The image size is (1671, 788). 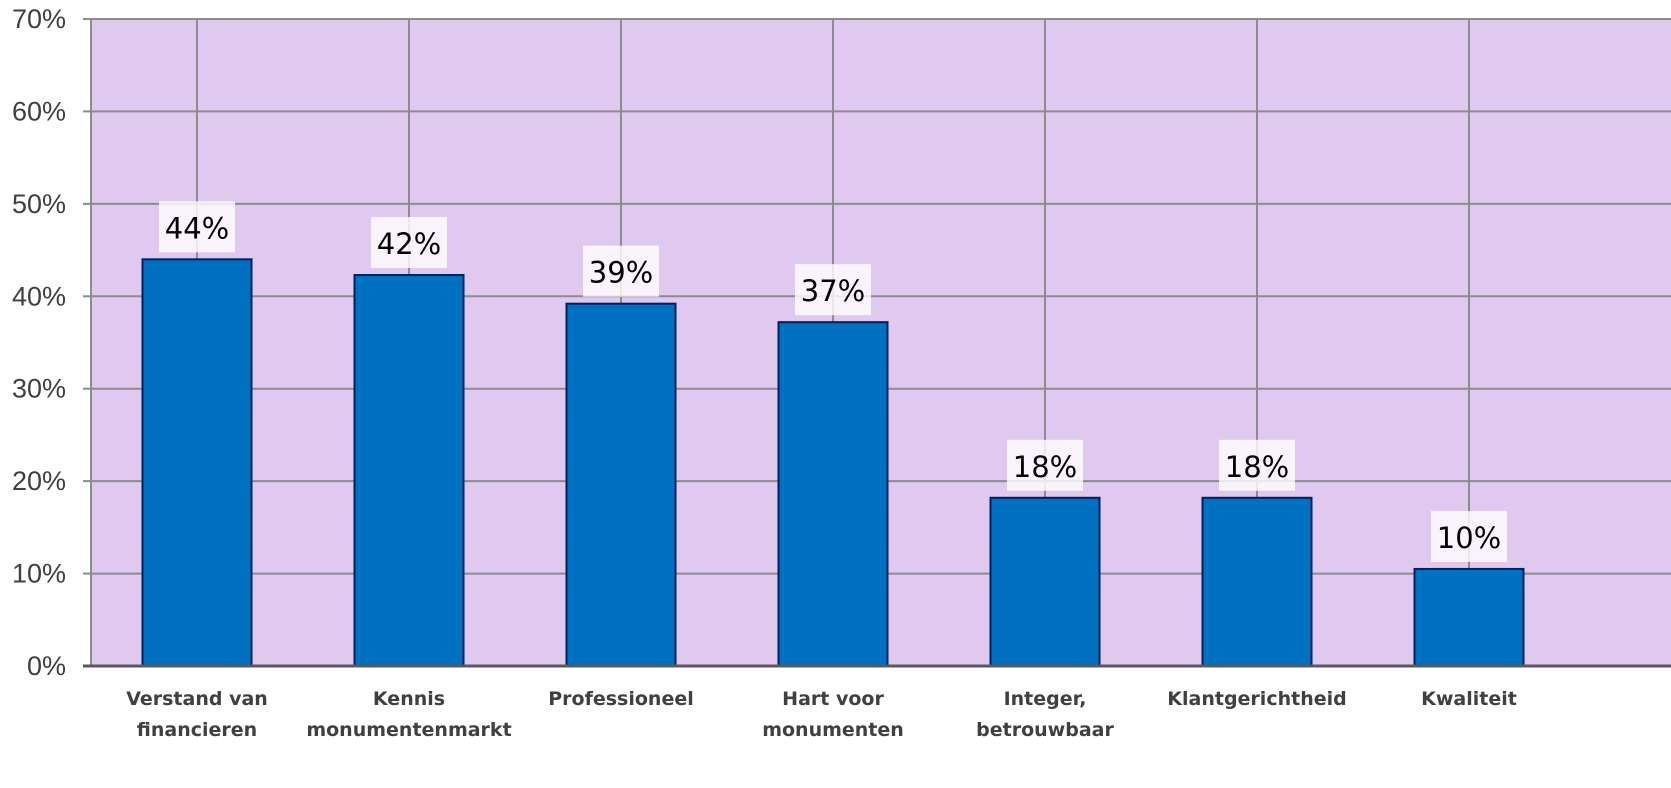 I want to click on data-label: 39%, so click(x=621, y=271).